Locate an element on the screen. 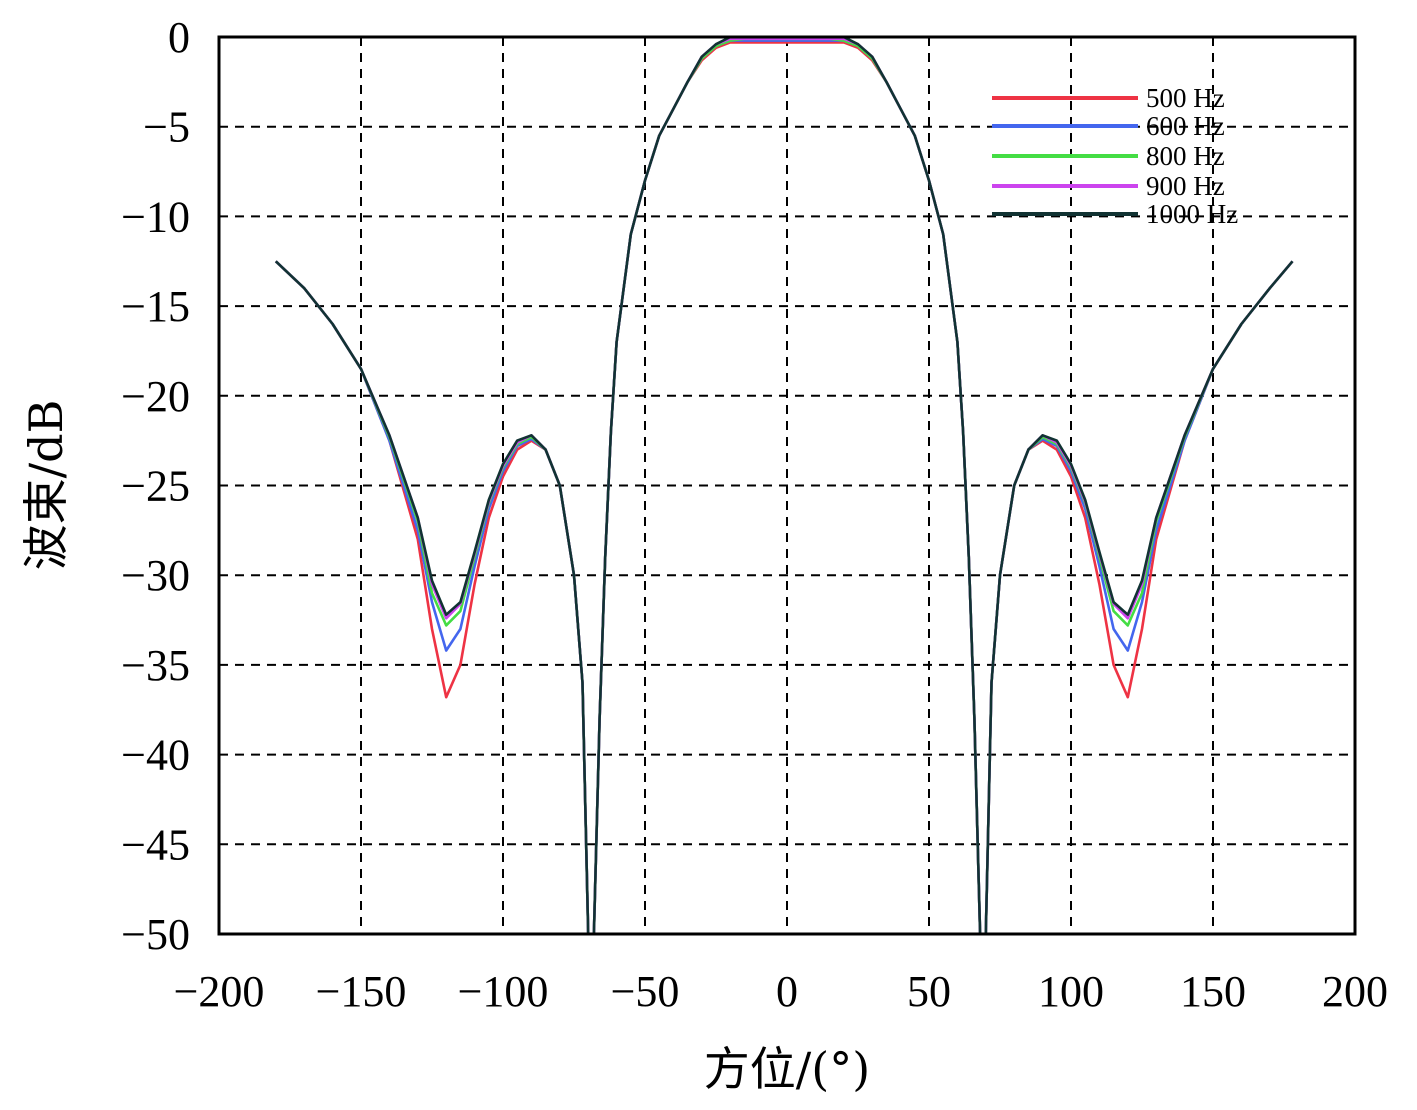  x-axis-title: 方位/(°) is located at coordinates (787, 1069).